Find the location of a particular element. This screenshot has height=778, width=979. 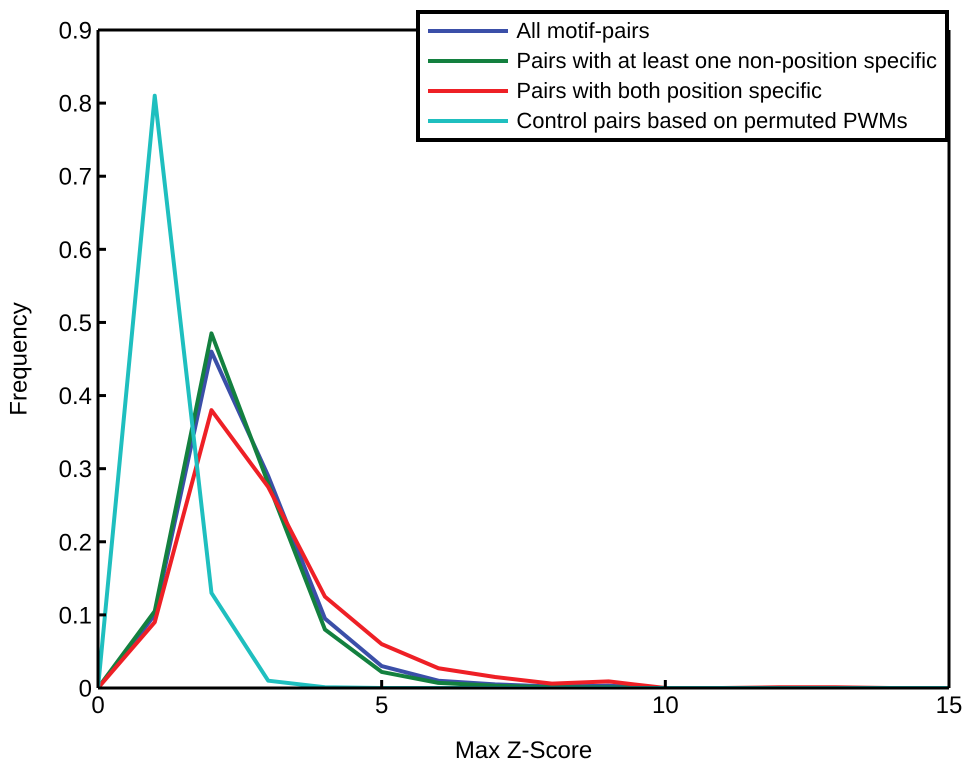

legend-label: Pairs with at least one non-position specific is located at coordinates (726, 61).